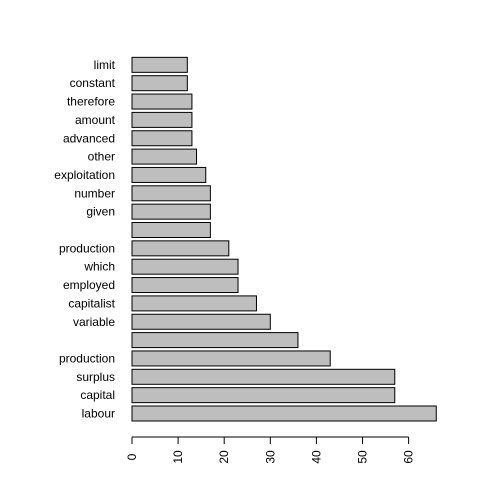  I want to click on category-label: labour, so click(98, 414).